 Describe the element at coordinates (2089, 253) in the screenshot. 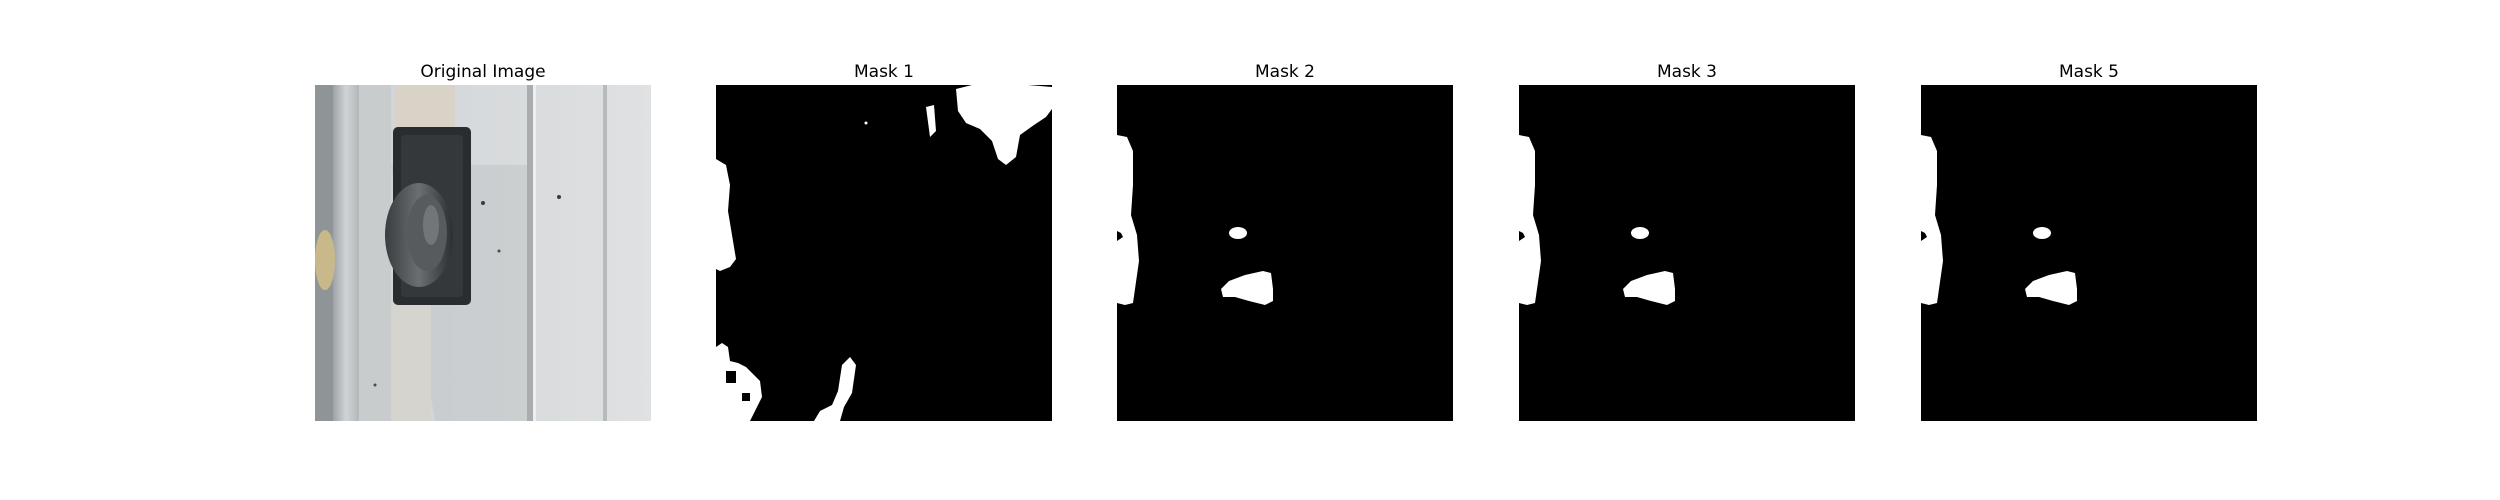

I see `mask-5-image` at that location.